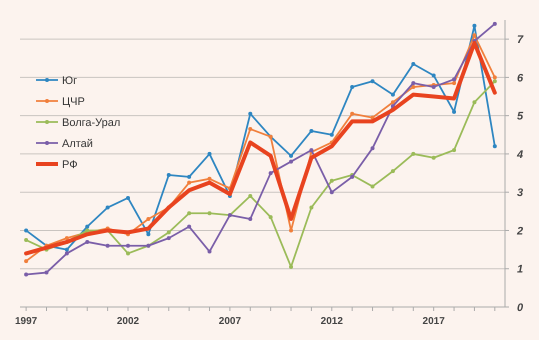 The width and height of the screenshot is (539, 340). Describe the element at coordinates (520, 308) in the screenshot. I see `y-tick-label: 0` at that location.